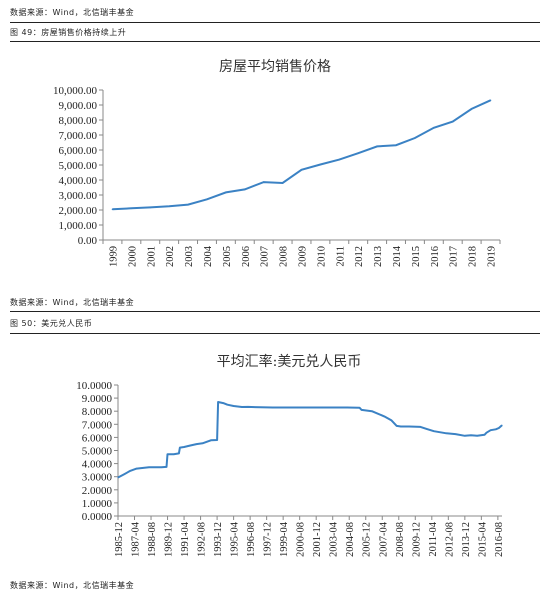  What do you see at coordinates (275, 22) in the screenshot?
I see `divider-top` at bounding box center [275, 22].